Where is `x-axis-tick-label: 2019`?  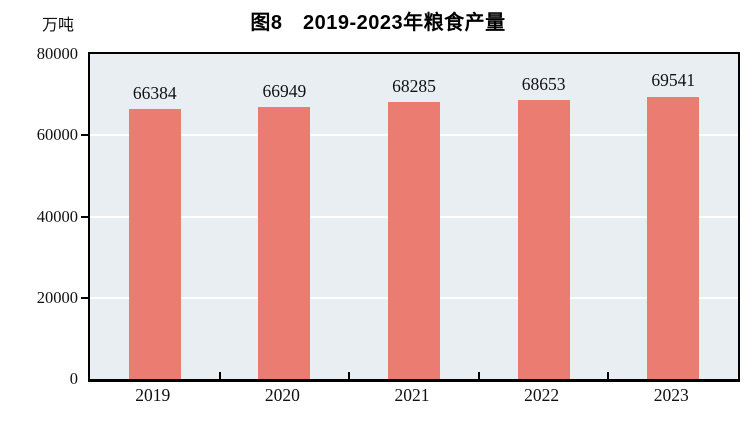 x-axis-tick-label: 2019 is located at coordinates (153, 395).